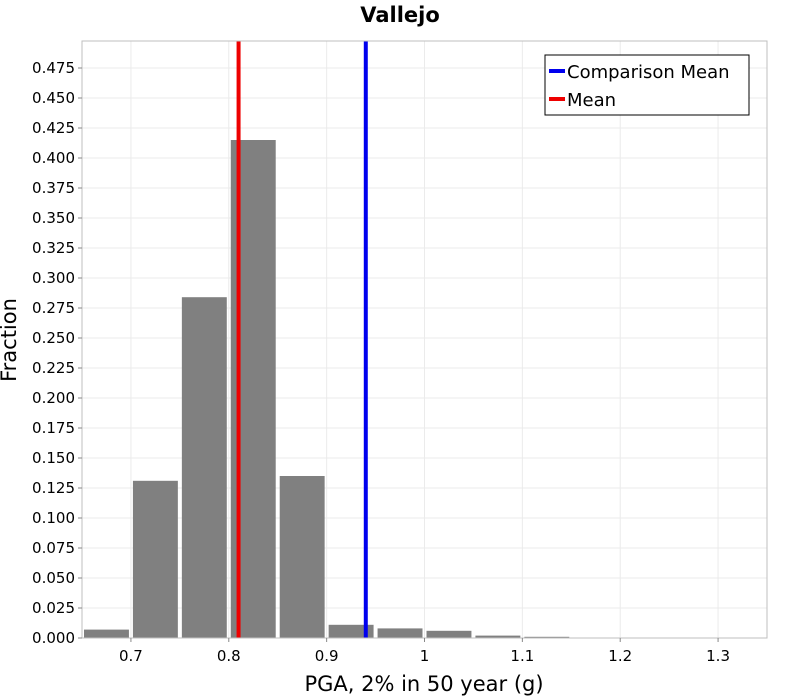  Describe the element at coordinates (53, 188) in the screenshot. I see `y-tick-label: 0.375` at that location.